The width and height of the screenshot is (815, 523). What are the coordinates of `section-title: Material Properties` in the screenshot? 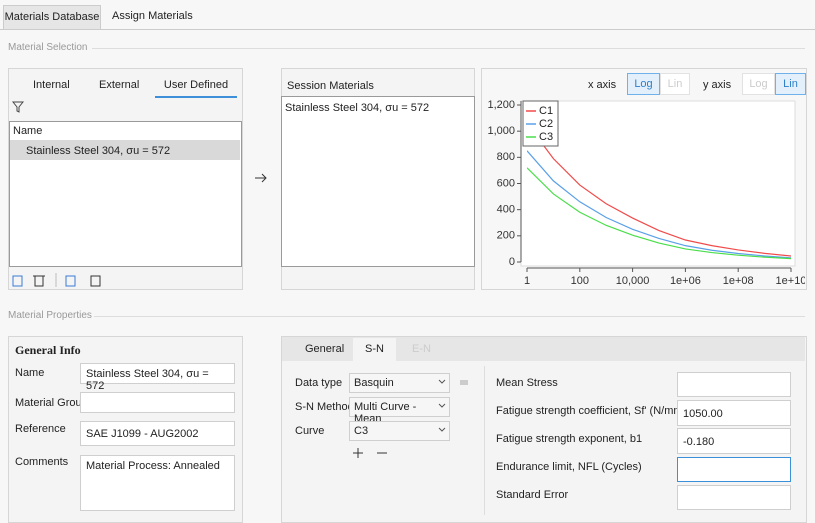 It's located at (50, 315).